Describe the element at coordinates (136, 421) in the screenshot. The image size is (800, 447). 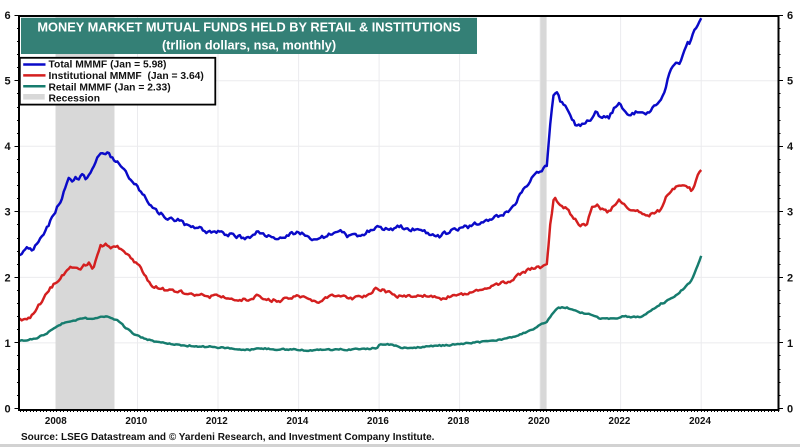
I see `svg-text: 2010` at that location.